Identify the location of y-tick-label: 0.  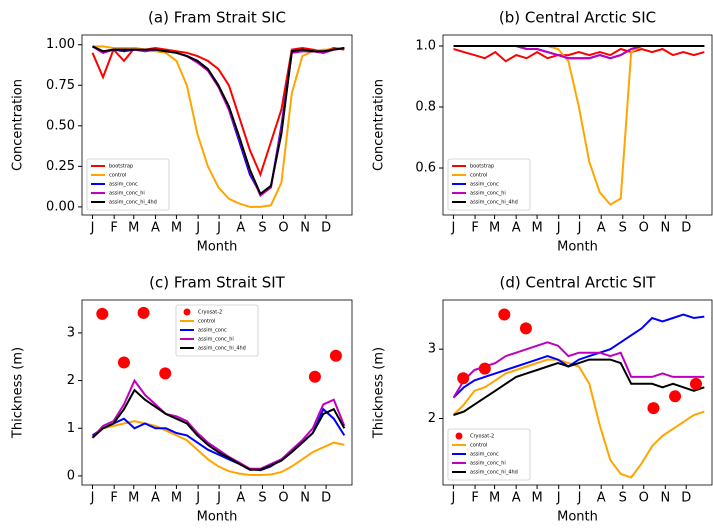
(71, 475).